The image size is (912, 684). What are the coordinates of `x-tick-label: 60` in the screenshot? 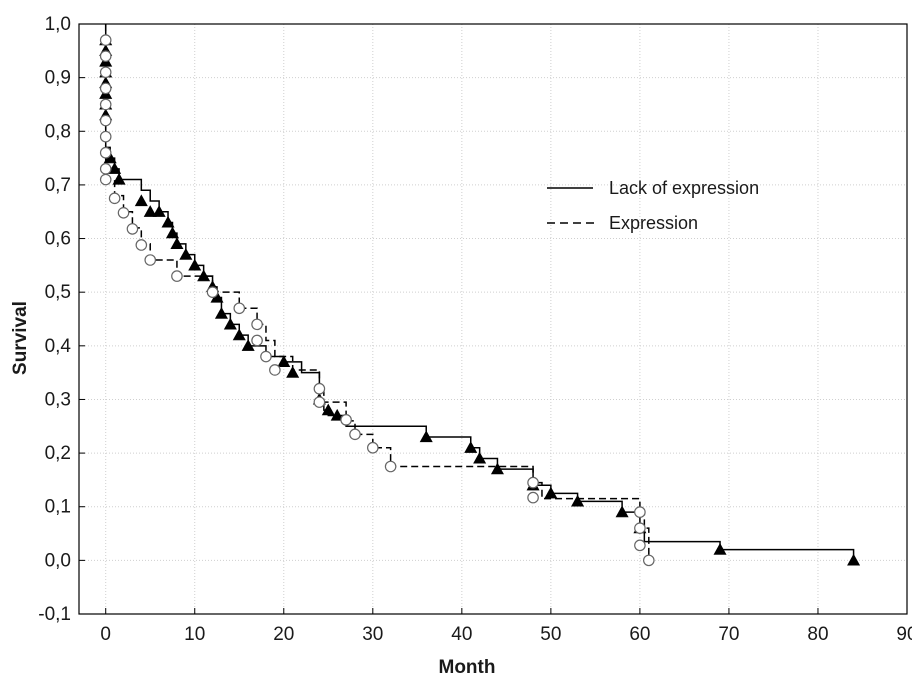 It's located at (639, 634).